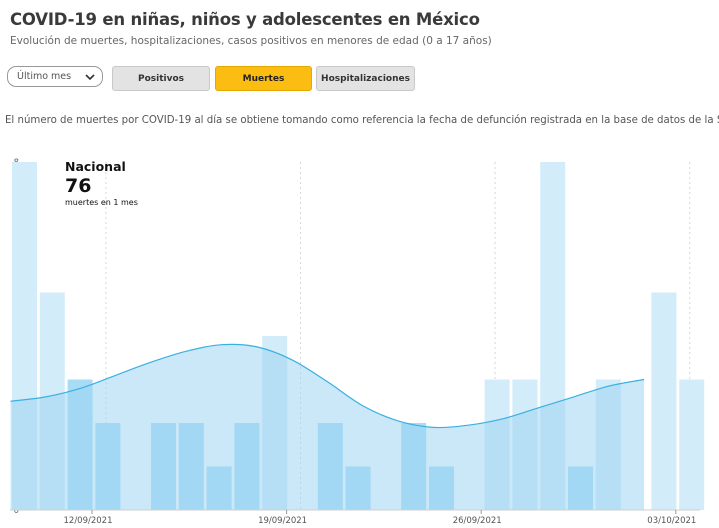 This screenshot has height=528, width=719. What do you see at coordinates (16, 511) in the screenshot?
I see `y-tick-label: 0` at bounding box center [16, 511].